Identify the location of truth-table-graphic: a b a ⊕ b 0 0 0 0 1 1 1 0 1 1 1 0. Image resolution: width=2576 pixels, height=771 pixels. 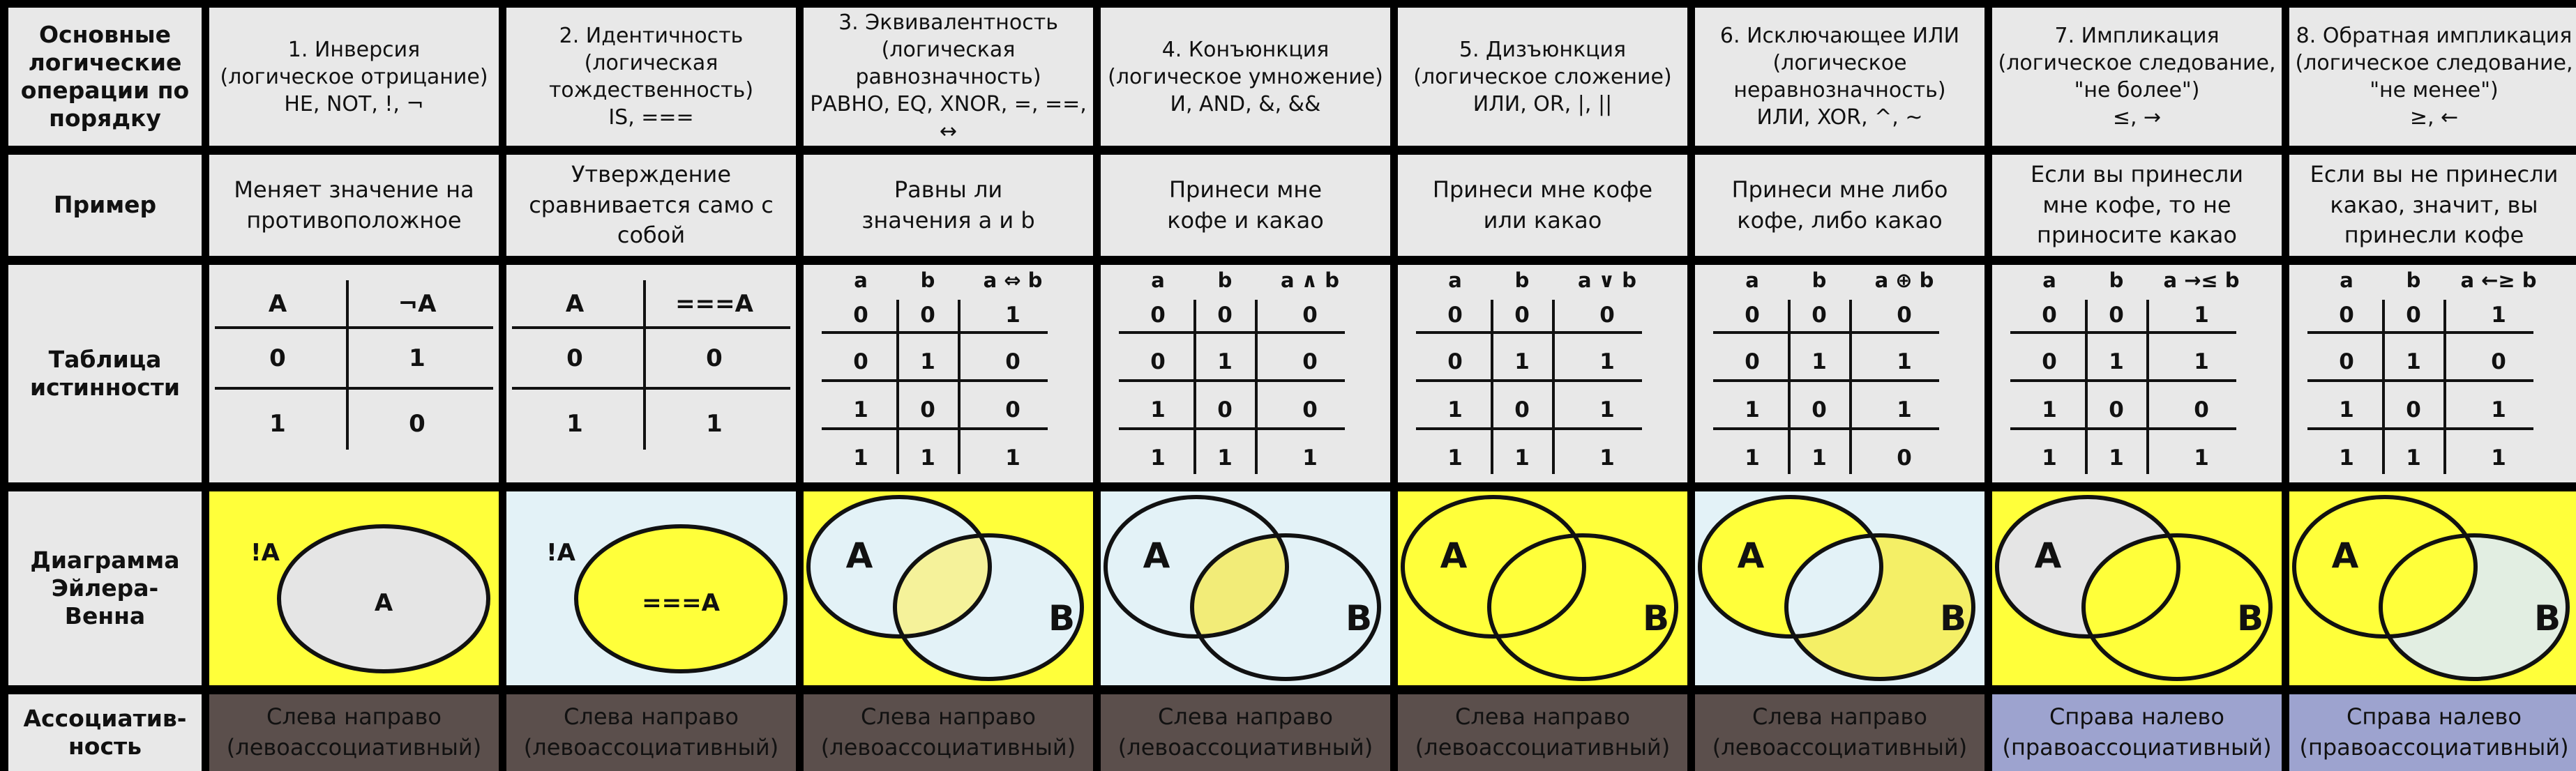
(1826, 371).